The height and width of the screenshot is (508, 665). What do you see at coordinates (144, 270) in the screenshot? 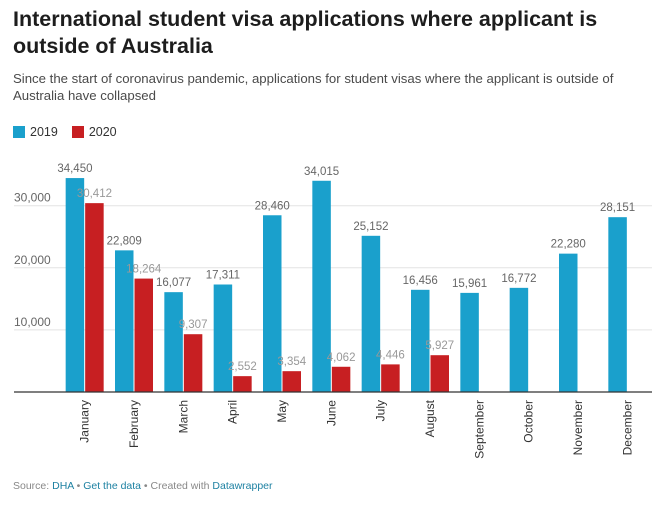
I see `value-label-2020-february: 18,264` at bounding box center [144, 270].